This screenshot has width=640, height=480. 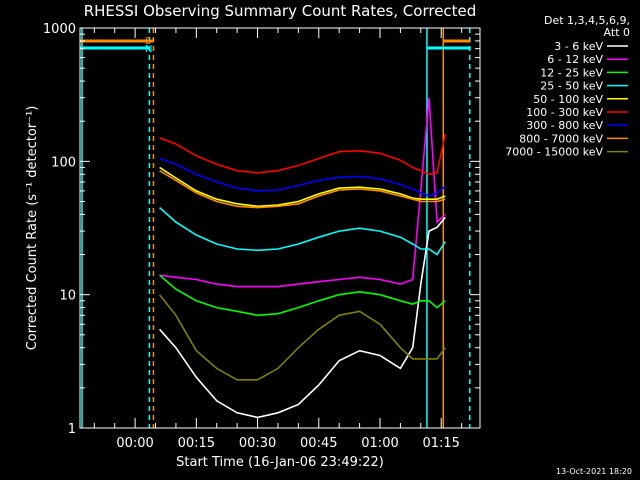 What do you see at coordinates (318, 443) in the screenshot?
I see `x-tick-label-3: 00:45` at bounding box center [318, 443].